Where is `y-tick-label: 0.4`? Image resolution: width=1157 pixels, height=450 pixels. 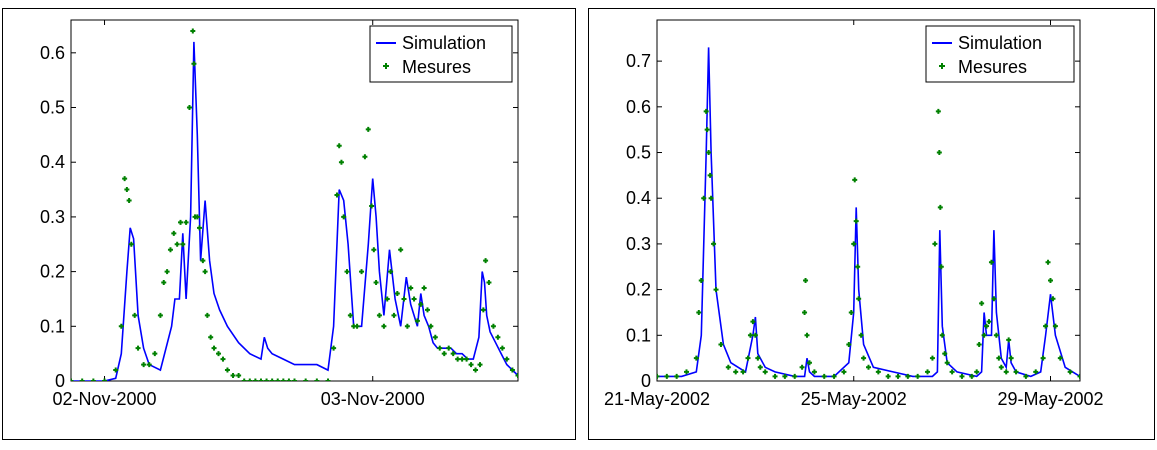
y-tick-label: 0.4 is located at coordinates (638, 198).